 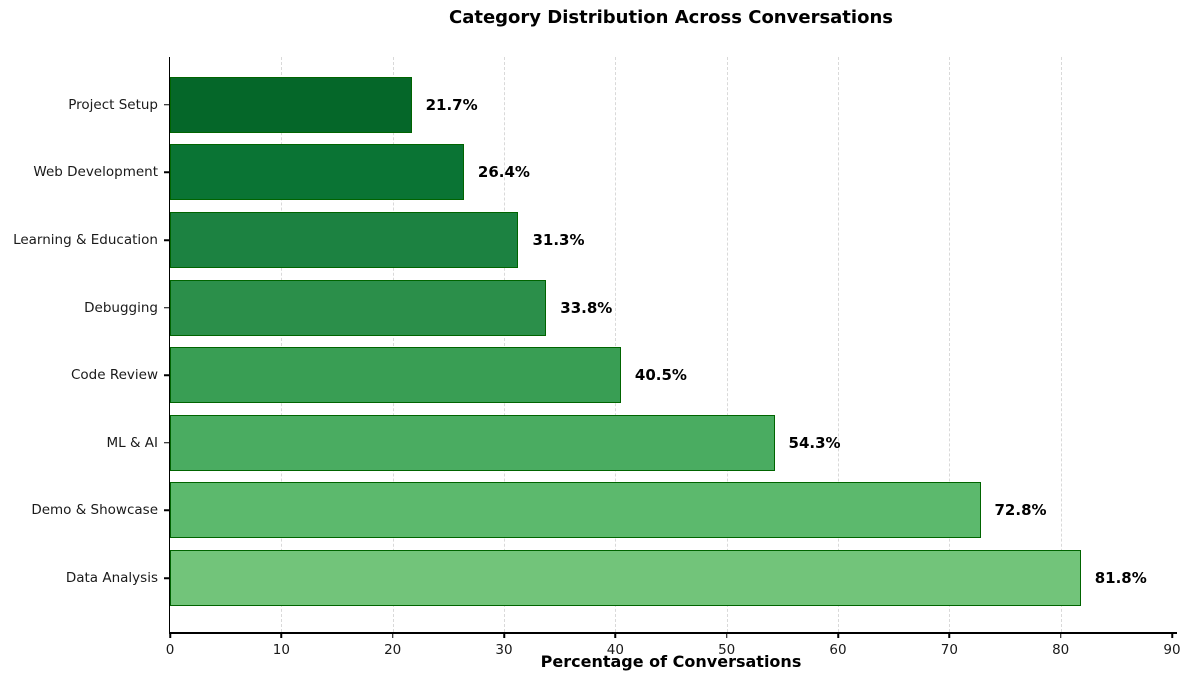 I want to click on y-tick-label-code-review: Code Review, so click(x=114, y=375).